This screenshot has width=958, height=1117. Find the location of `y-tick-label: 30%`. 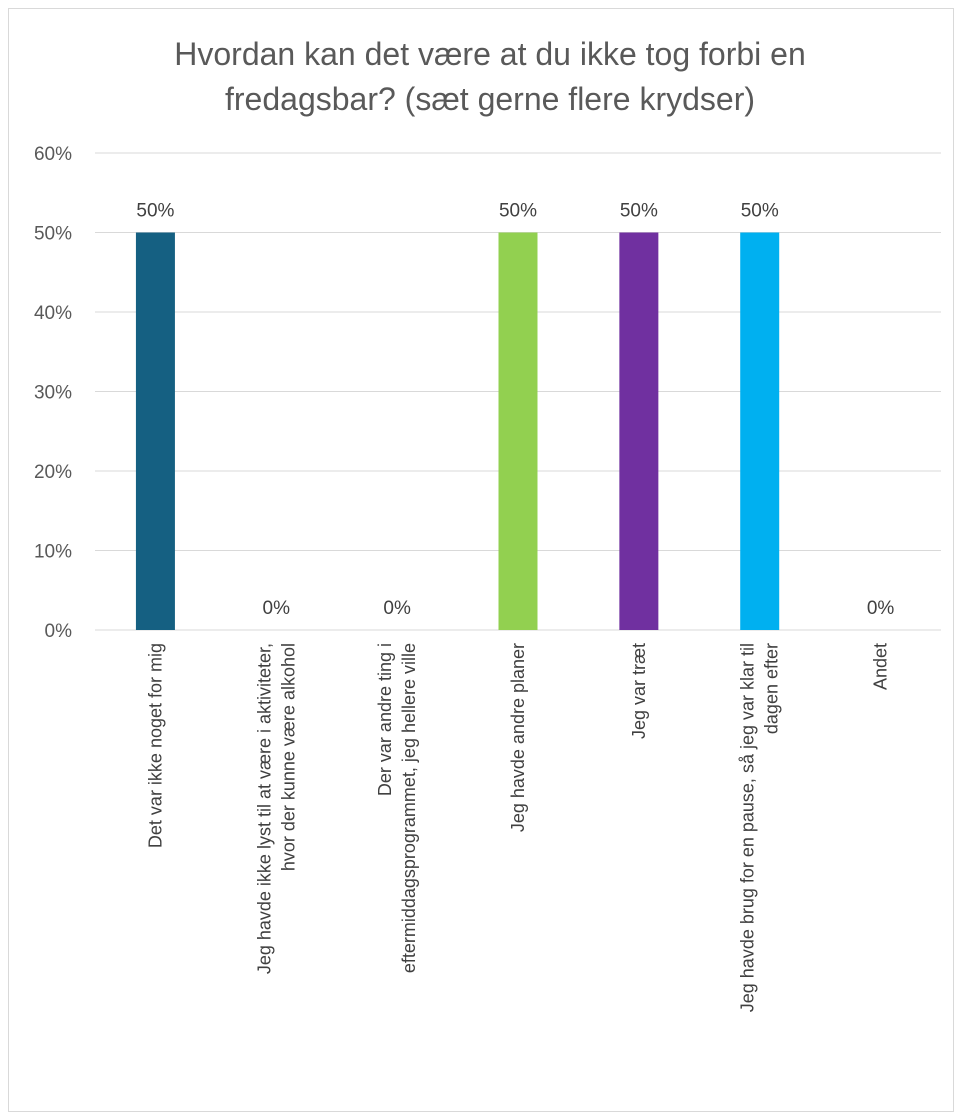

y-tick-label: 30% is located at coordinates (53, 393).